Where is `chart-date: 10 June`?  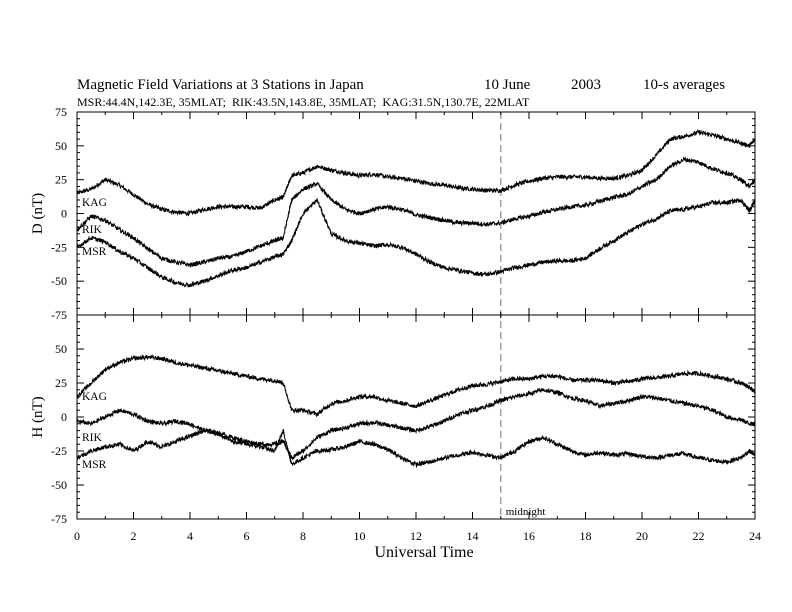 chart-date: 10 June is located at coordinates (507, 85).